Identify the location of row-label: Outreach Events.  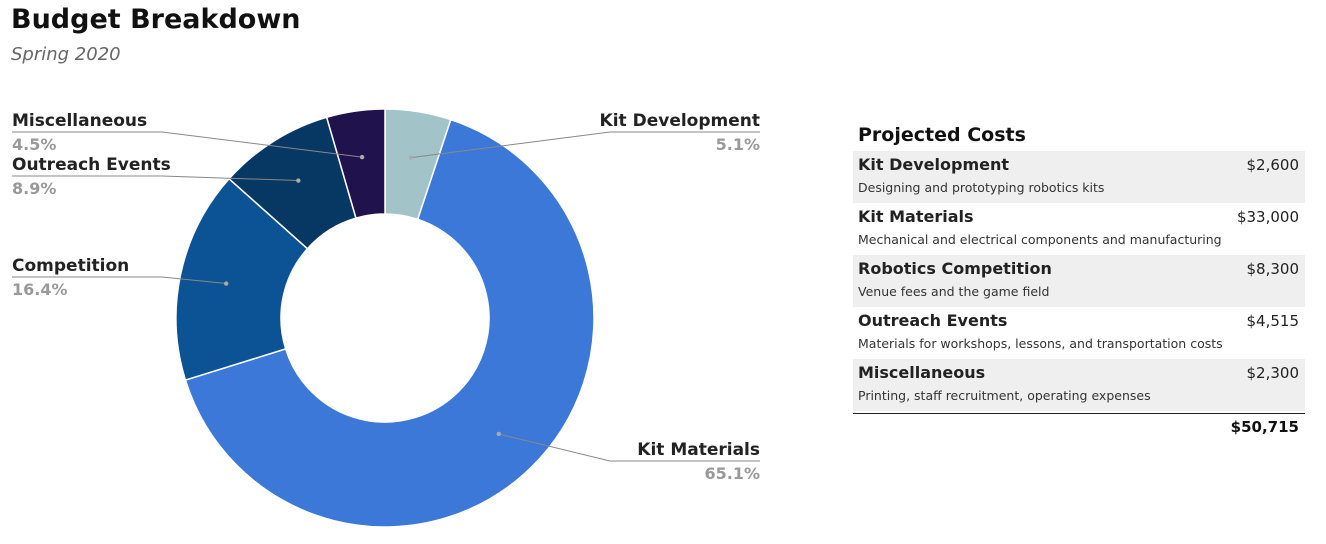
(933, 320).